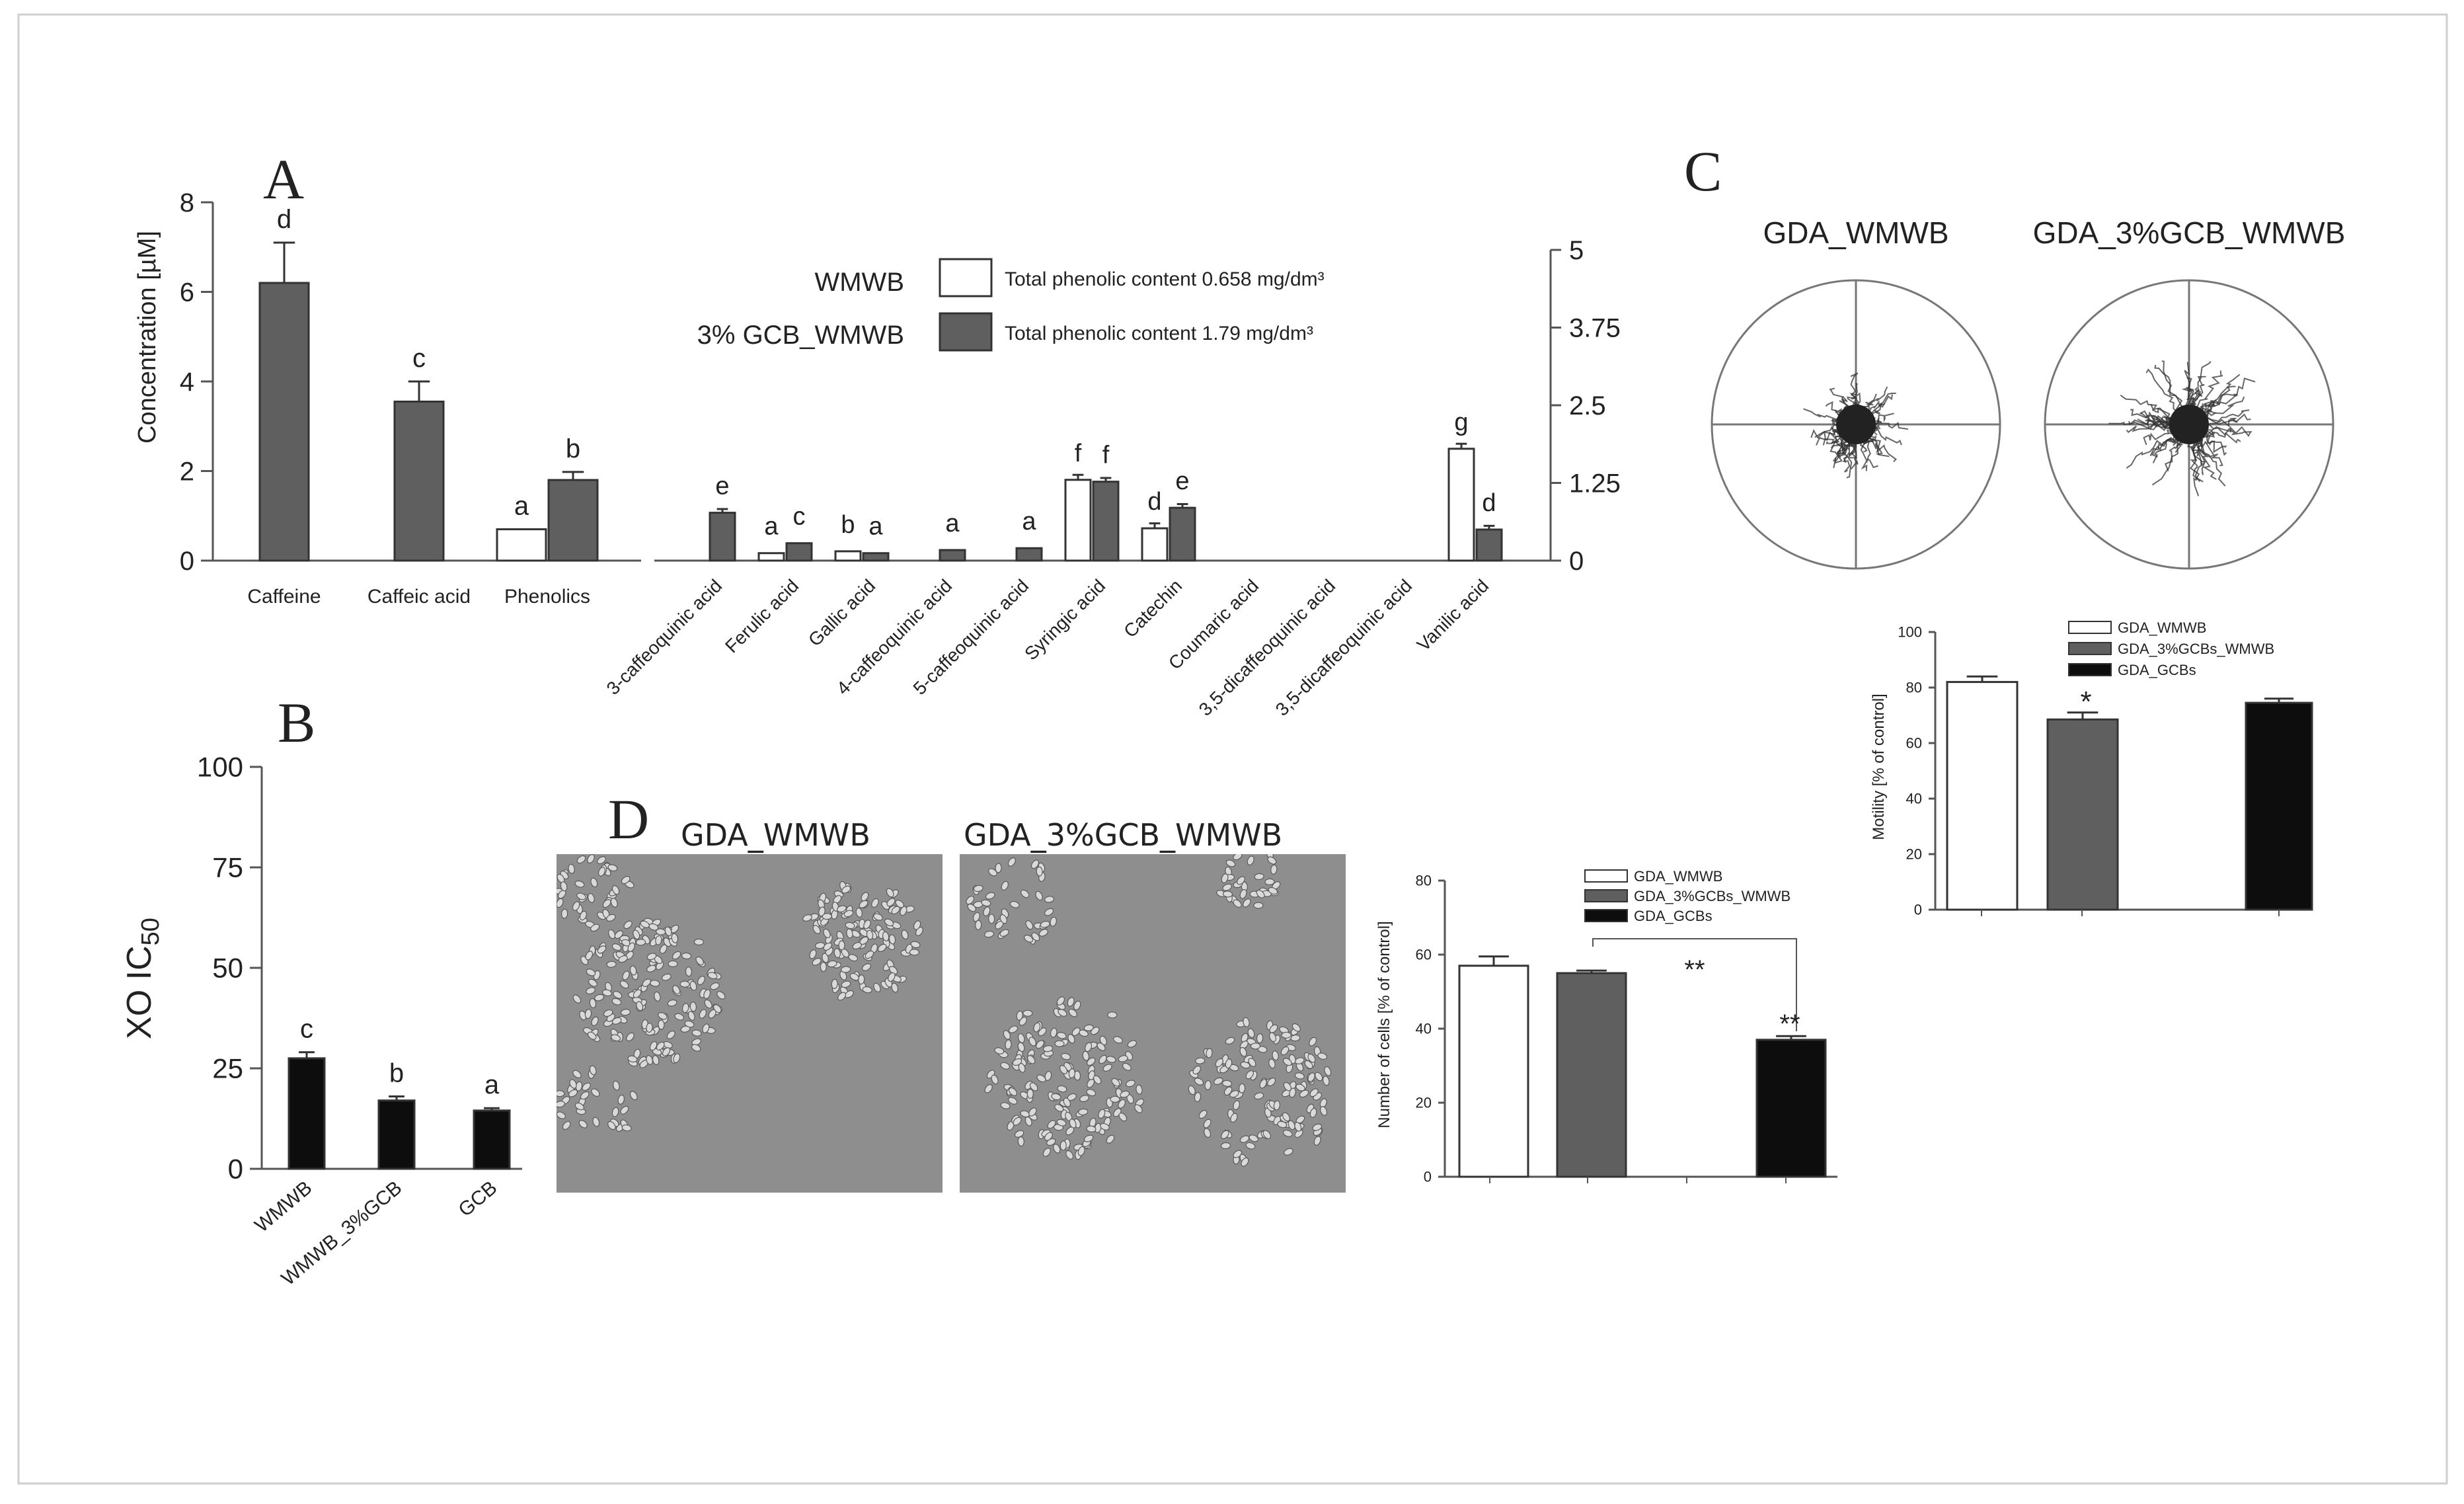 This screenshot has height=1504, width=2464. Describe the element at coordinates (547, 597) in the screenshot. I see `x-tick-label: Phenolics` at that location.